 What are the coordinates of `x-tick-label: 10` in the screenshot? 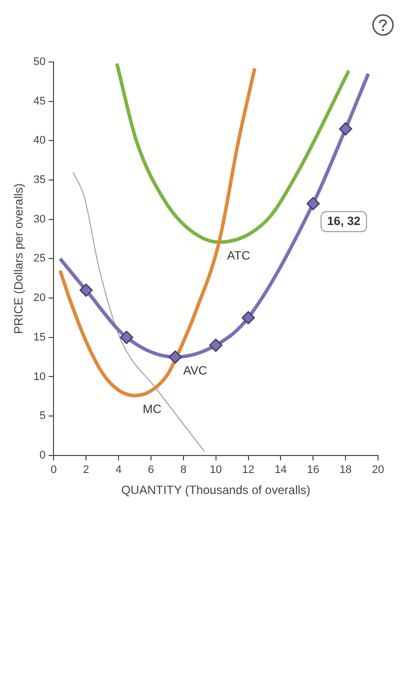 It's located at (216, 470).